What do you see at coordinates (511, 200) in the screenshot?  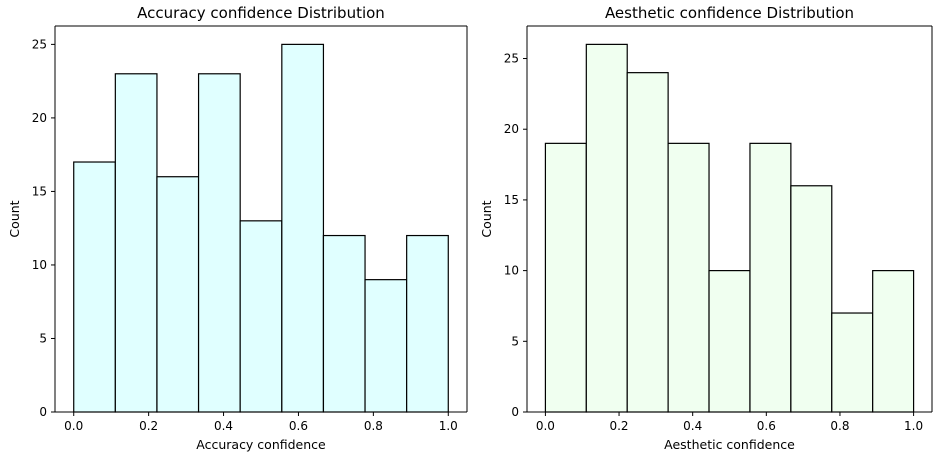 I see `aesthetic-y-tick-label: 15` at bounding box center [511, 200].